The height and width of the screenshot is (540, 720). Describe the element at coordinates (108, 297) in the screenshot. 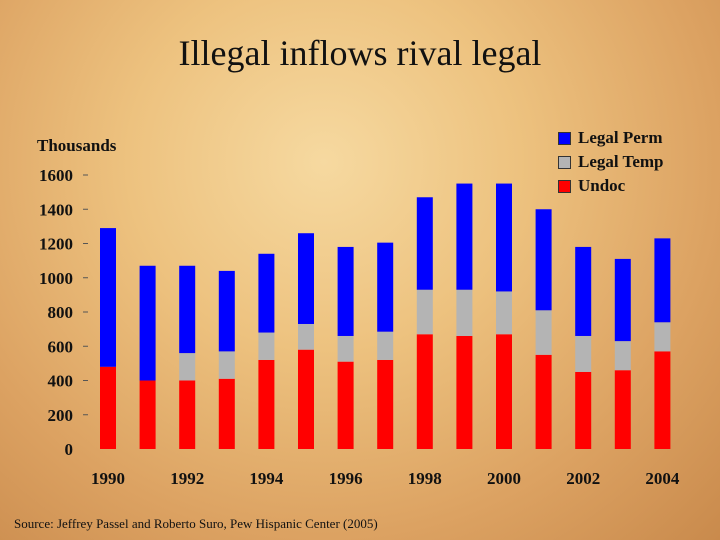

I see `bar-legal-perm-1990` at that location.